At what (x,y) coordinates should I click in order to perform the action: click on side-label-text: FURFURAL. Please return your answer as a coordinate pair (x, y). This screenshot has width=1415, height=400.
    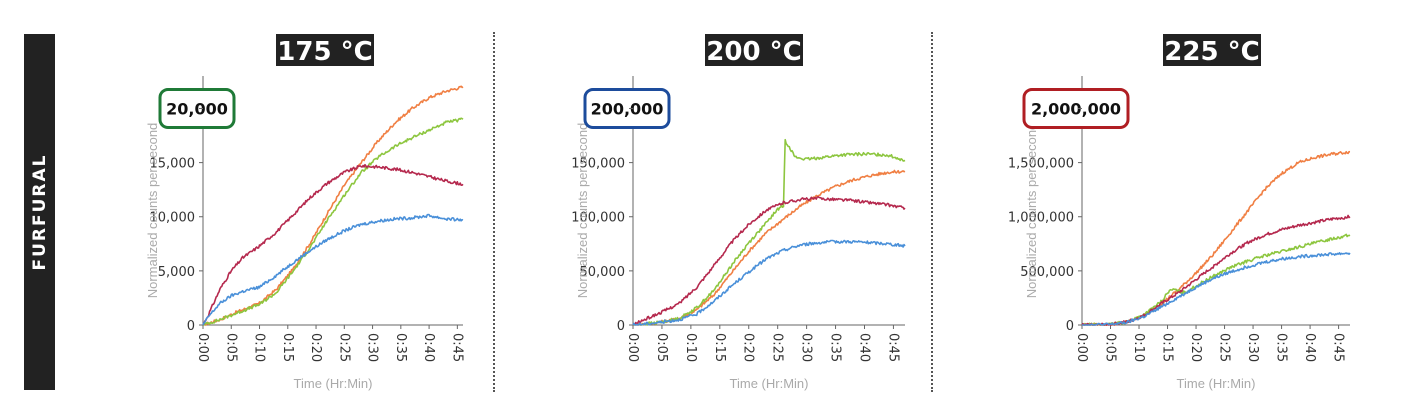
    Looking at the image, I should click on (39, 212).